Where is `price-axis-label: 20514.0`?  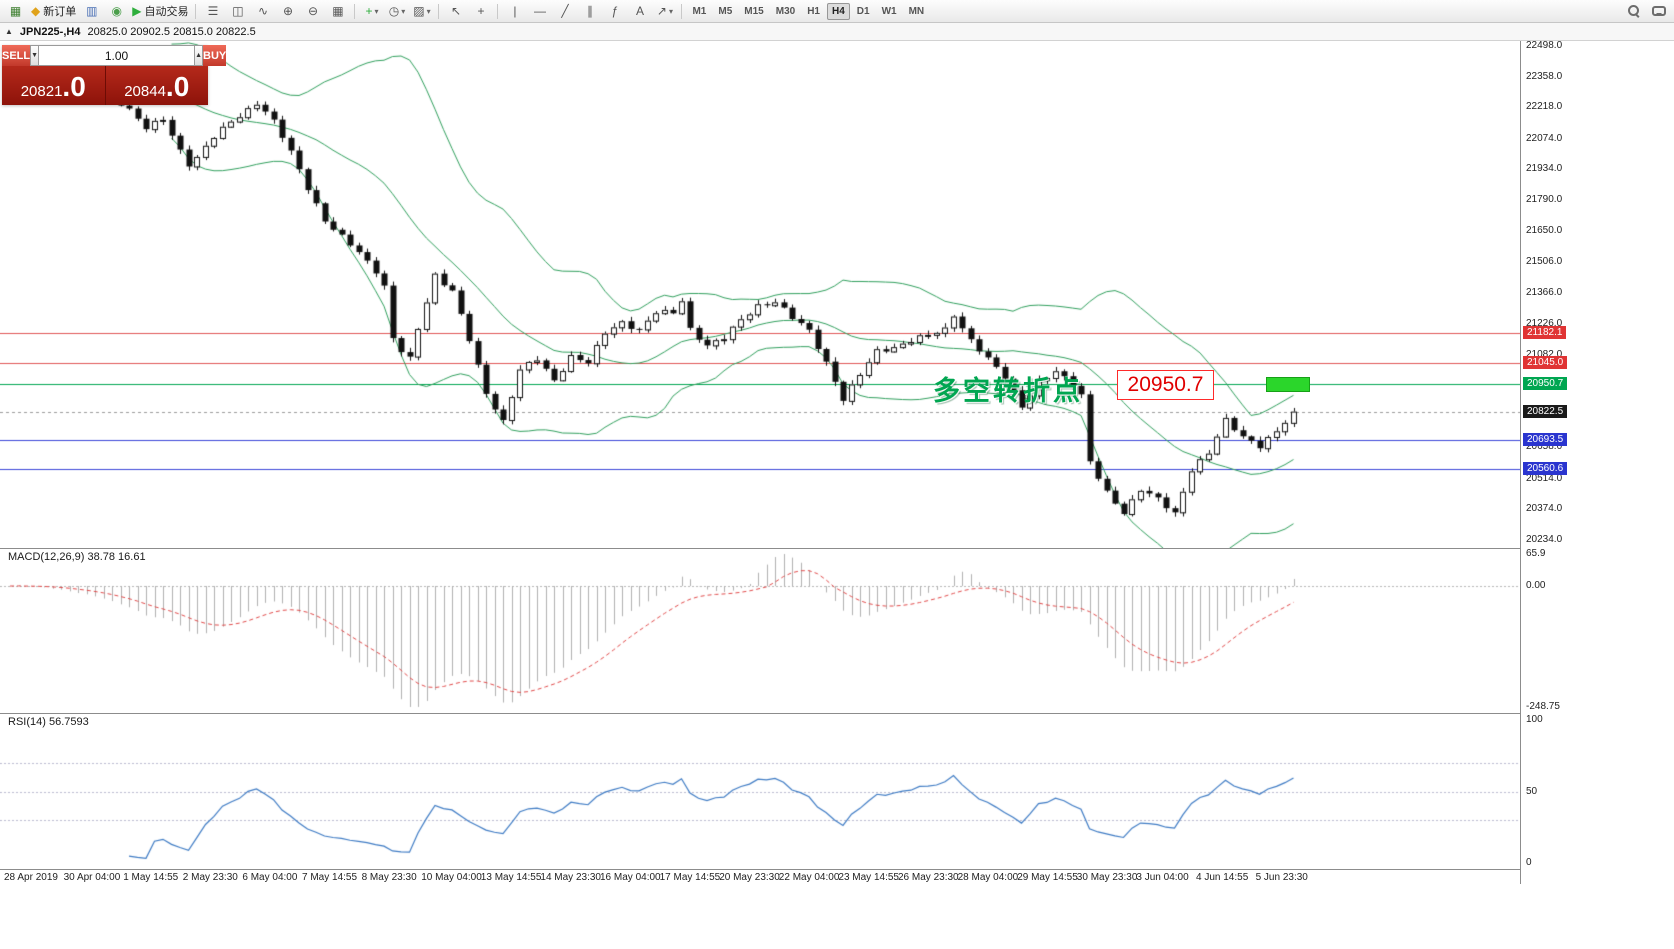 price-axis-label: 20514.0 is located at coordinates (1544, 478).